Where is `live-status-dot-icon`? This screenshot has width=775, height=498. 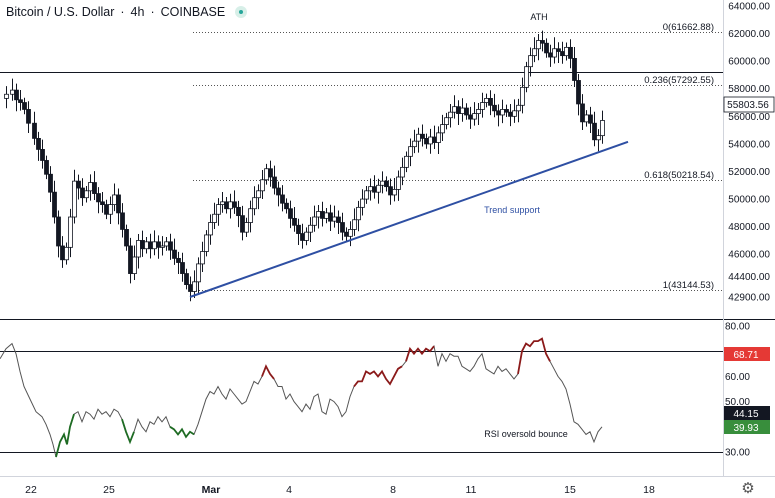
live-status-dot-icon is located at coordinates (241, 12).